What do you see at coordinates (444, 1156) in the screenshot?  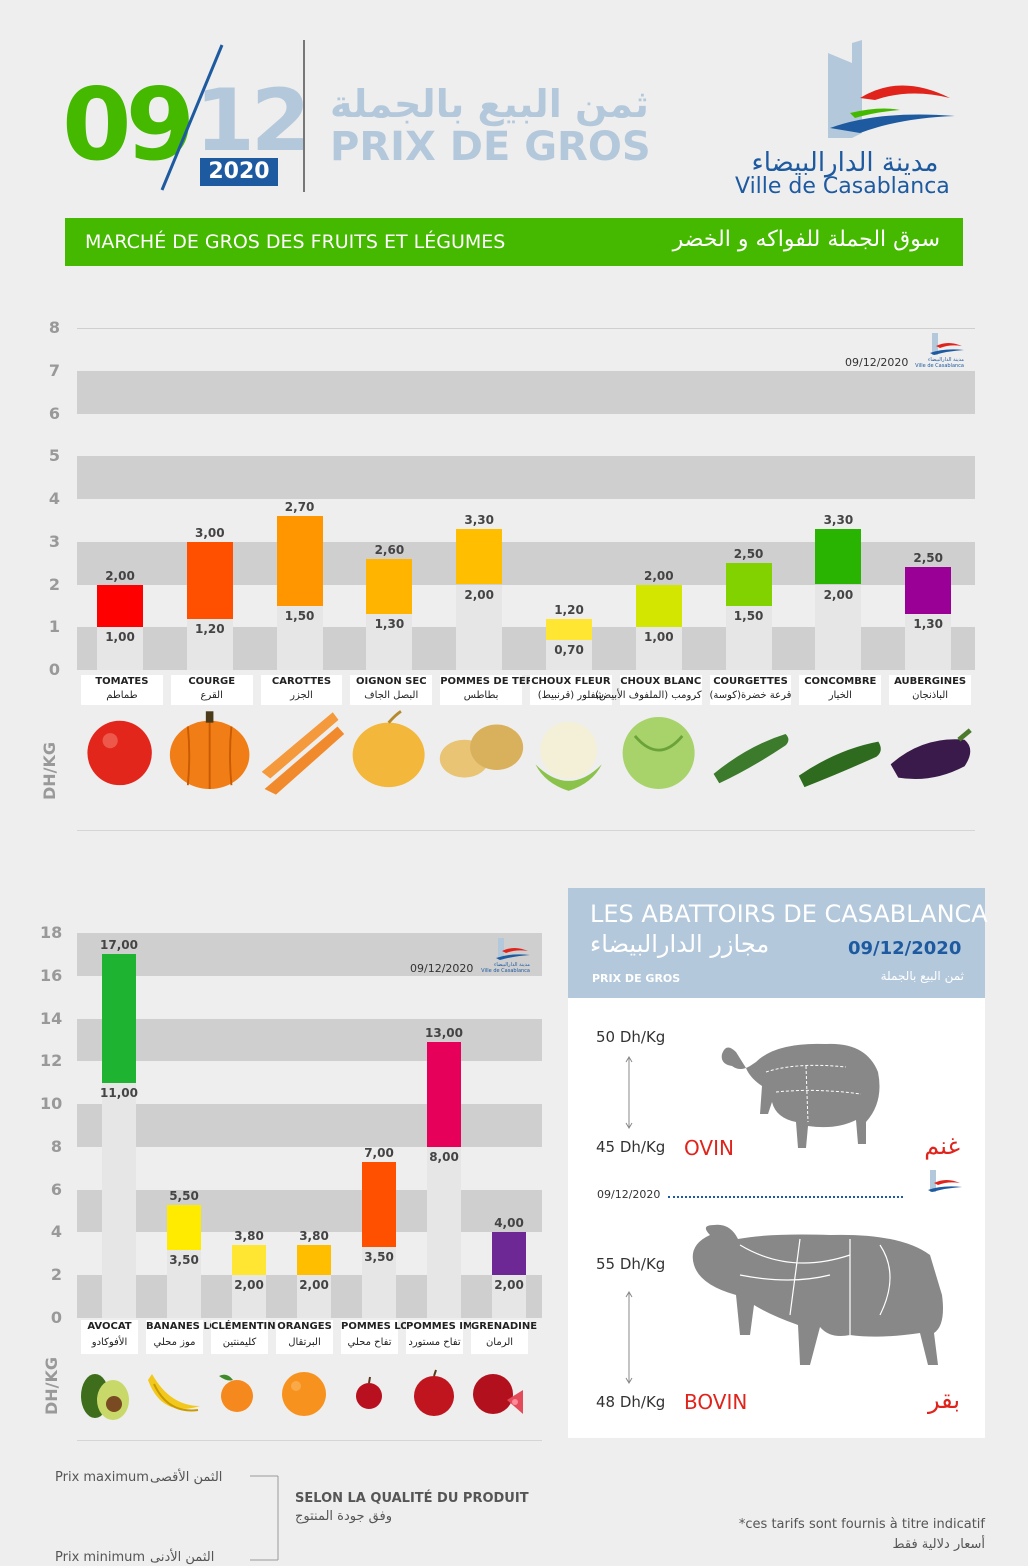 I see `min-value-label: 8,00` at bounding box center [444, 1156].